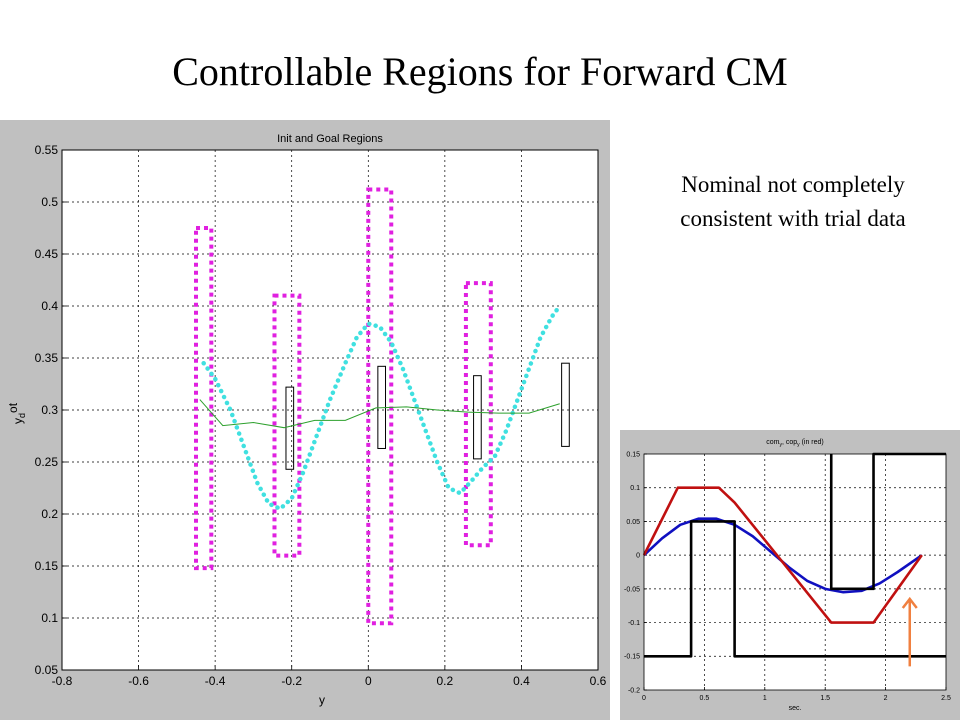 Image resolution: width=960 pixels, height=720 pixels. Describe the element at coordinates (705, 698) in the screenshot. I see `x-tick-label: 0.5` at that location.